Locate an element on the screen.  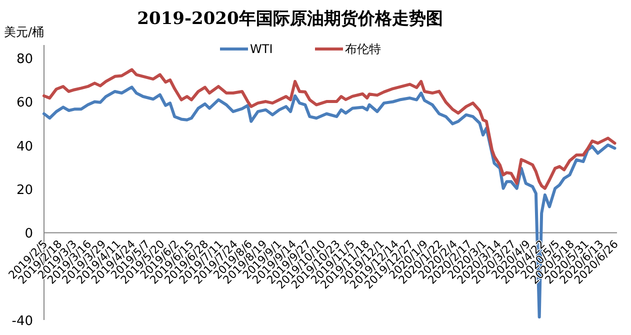
y-axis-title: 美元/桶 is located at coordinates (24, 32).